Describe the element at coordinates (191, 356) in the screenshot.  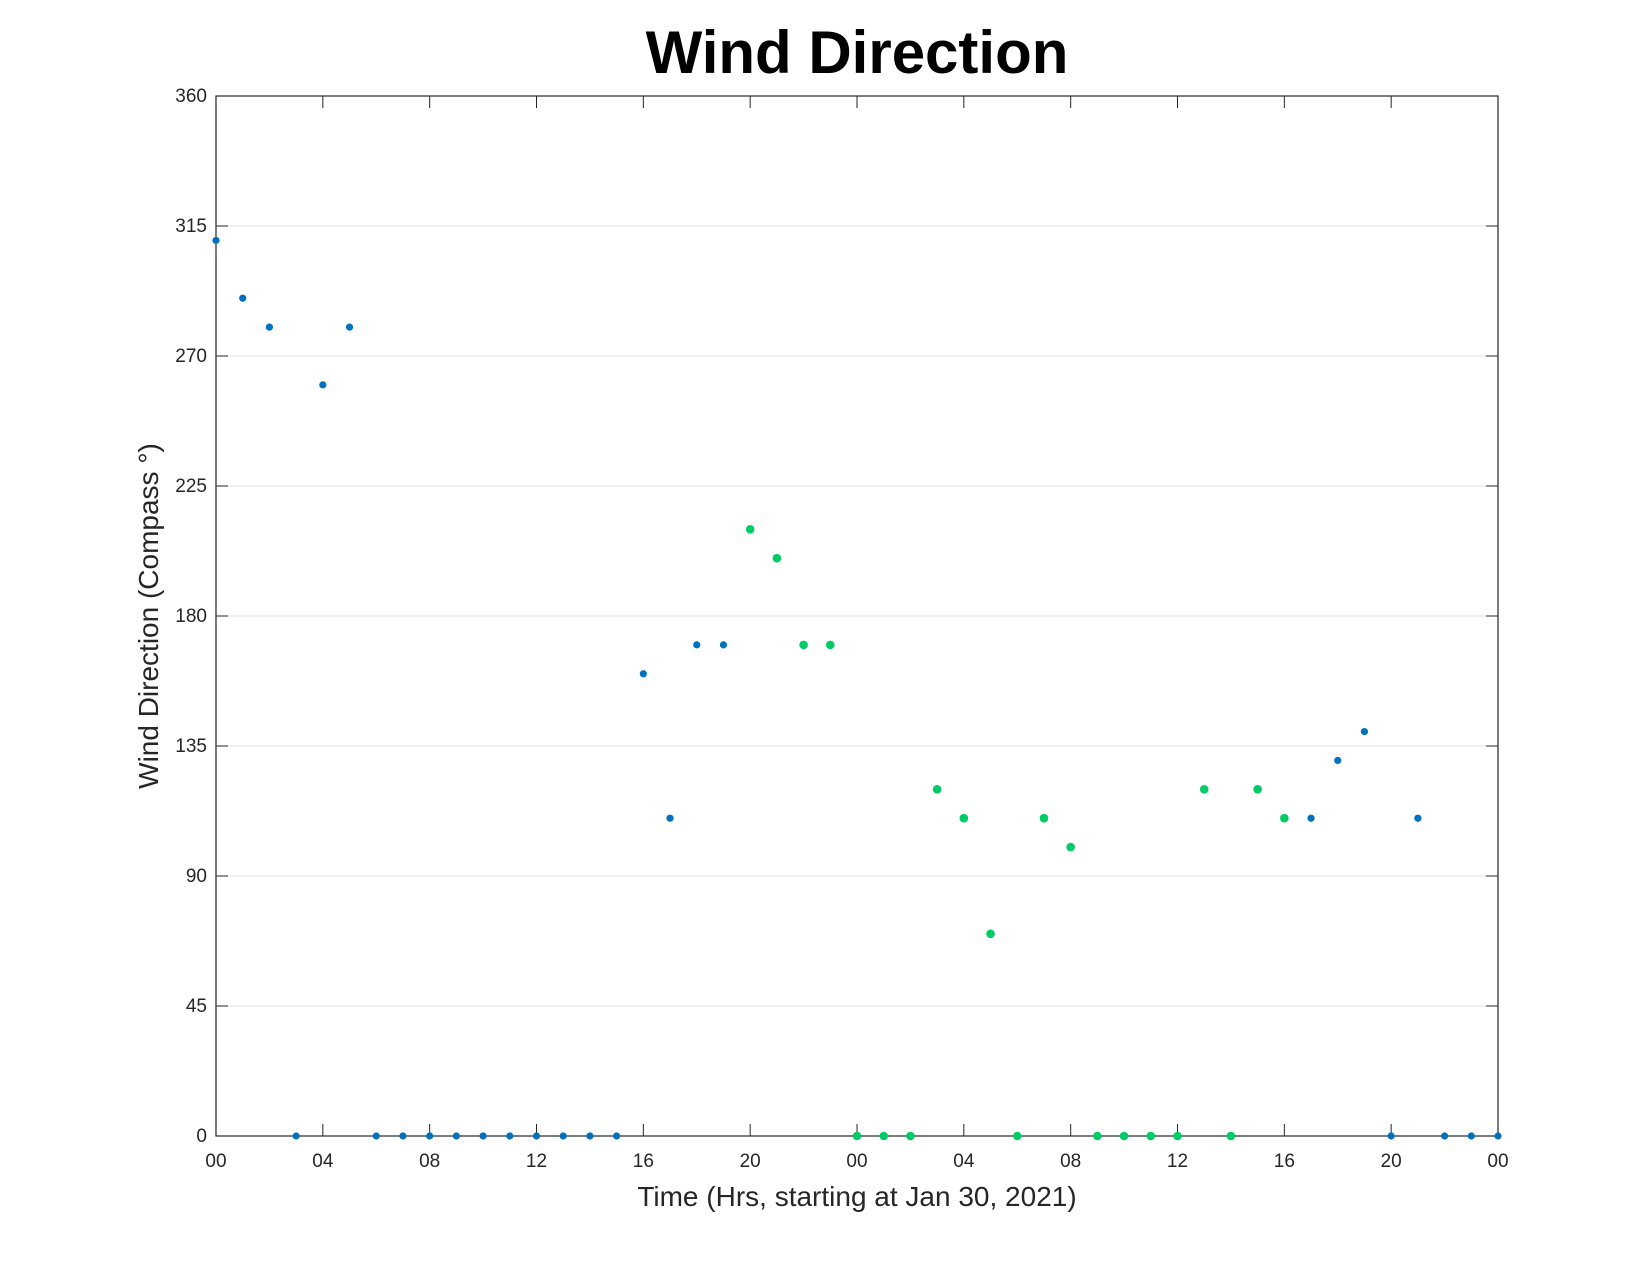
I see `y-tick-label: 270` at that location.